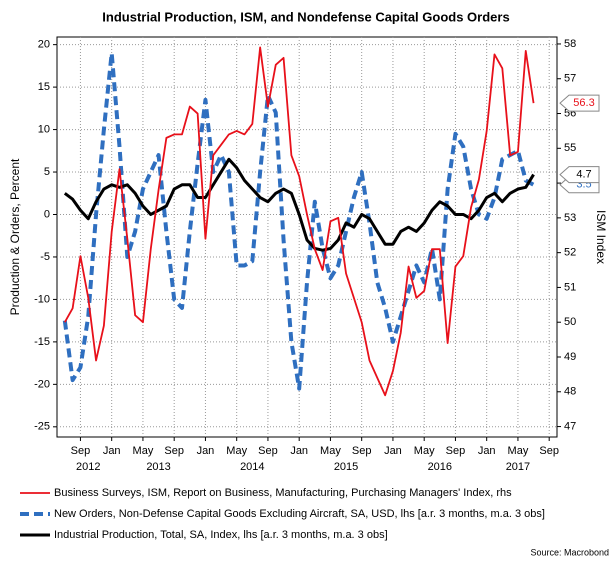 The image size is (611, 566). Describe the element at coordinates (570, 44) in the screenshot. I see `y2-tick-label: 58` at that location.